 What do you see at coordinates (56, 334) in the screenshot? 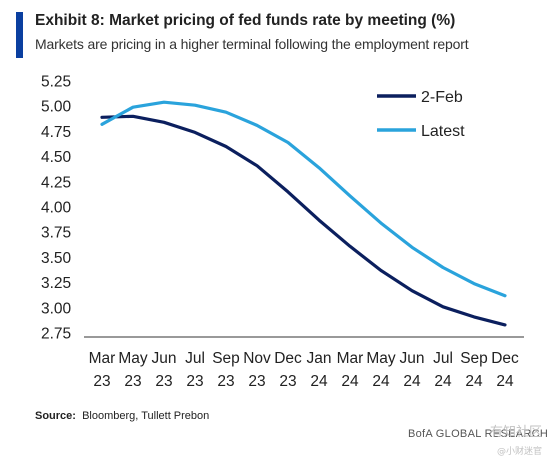
I see `y-tick-label: 2.75` at bounding box center [56, 334].